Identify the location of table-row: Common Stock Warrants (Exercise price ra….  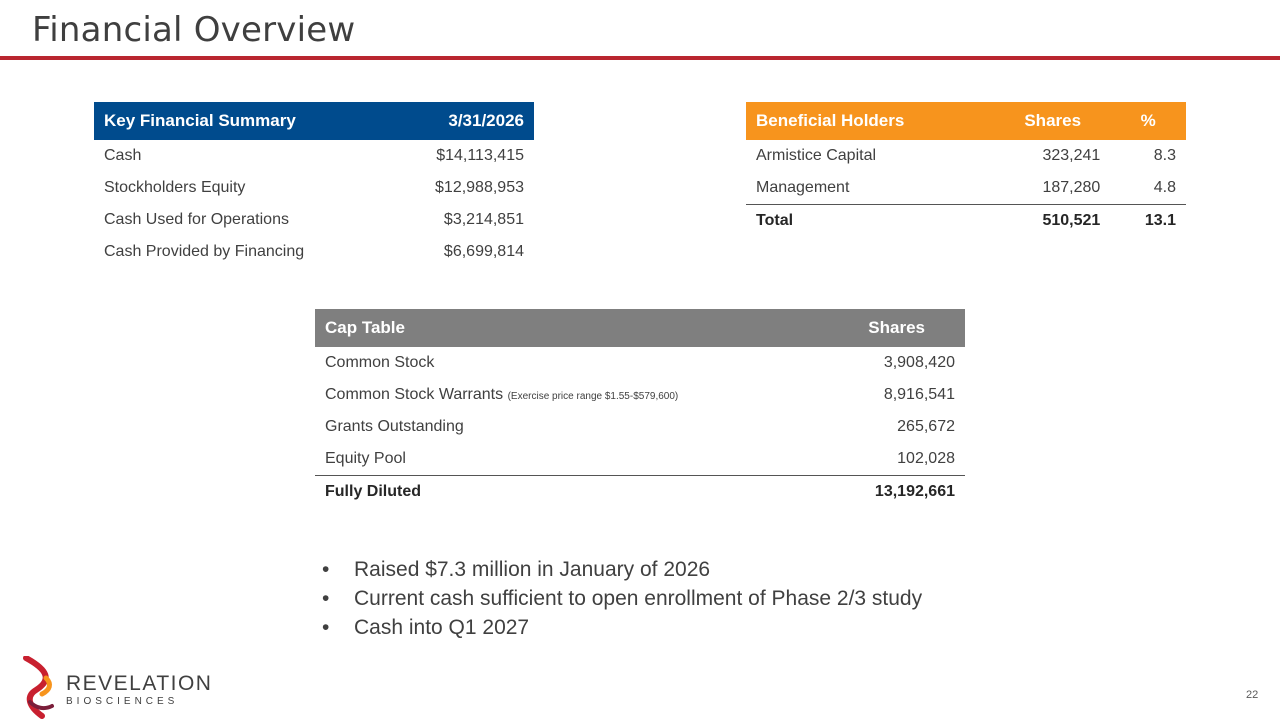
(640, 395).